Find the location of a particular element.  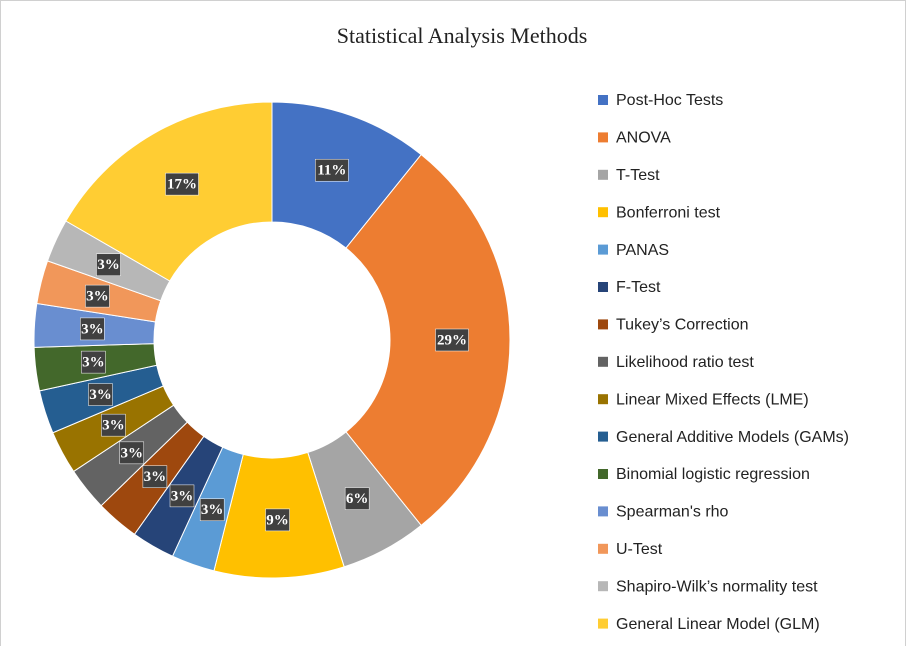

legend-label: Bonferroni test is located at coordinates (668, 212).